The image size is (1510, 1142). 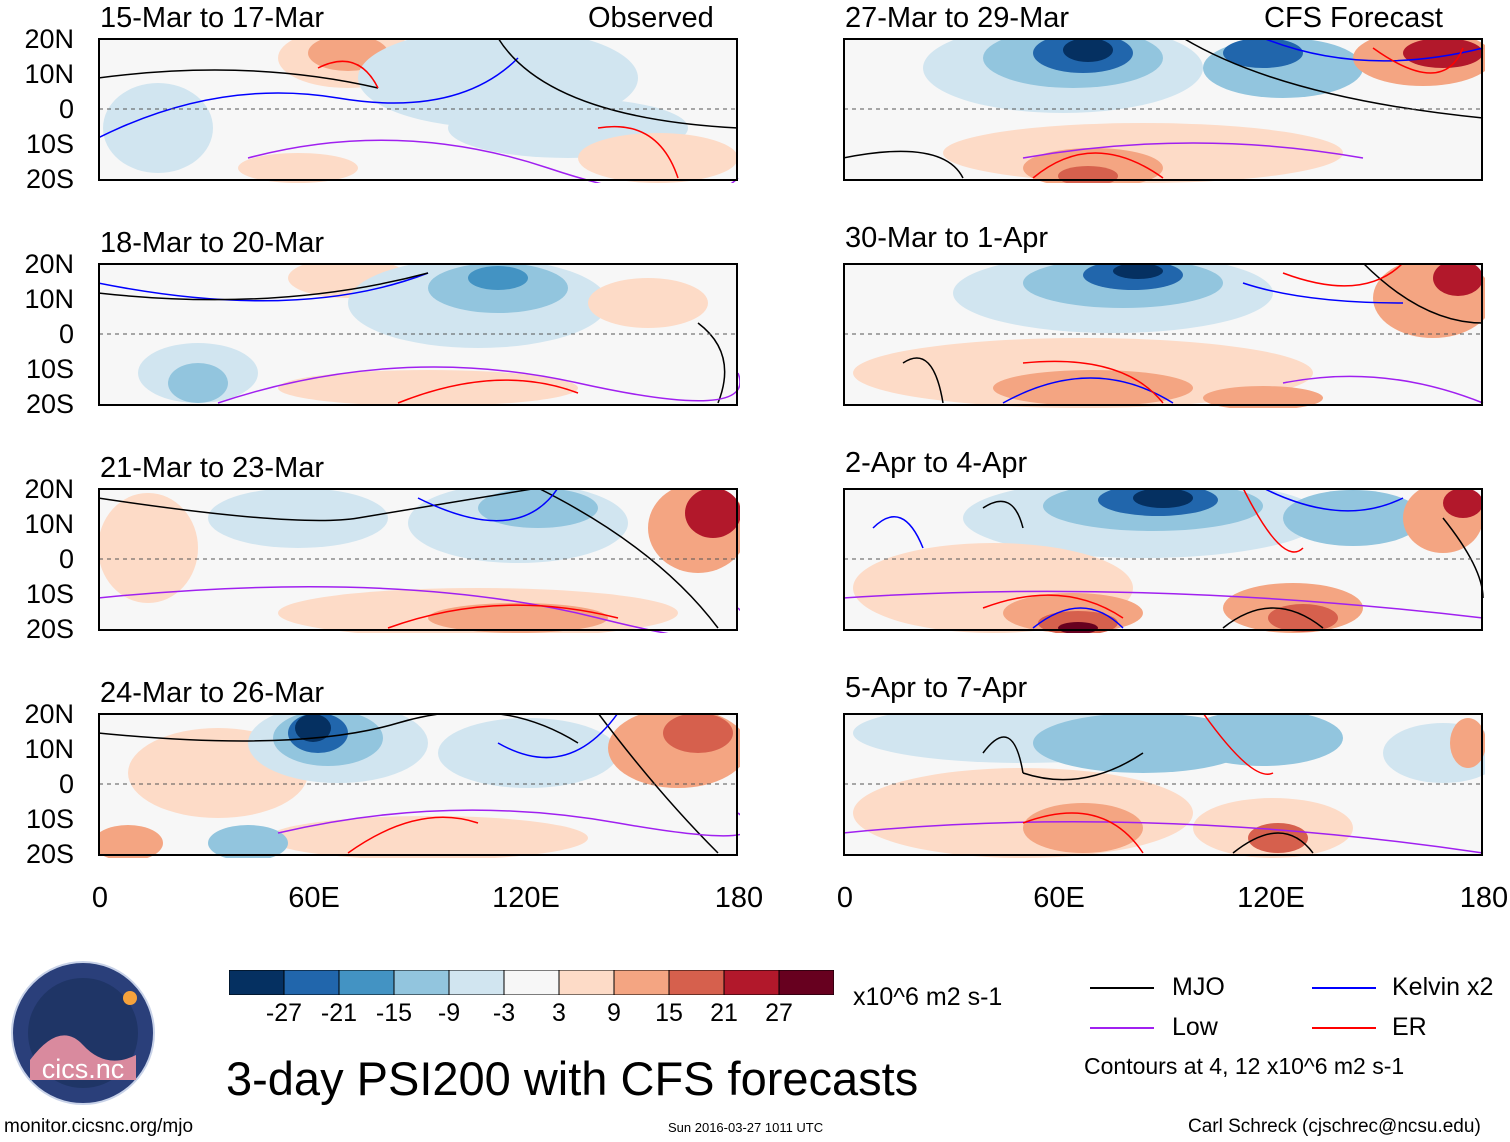 What do you see at coordinates (936, 688) in the screenshot?
I see `panel-title-right-4: 5-Apr to 7-Apr` at bounding box center [936, 688].